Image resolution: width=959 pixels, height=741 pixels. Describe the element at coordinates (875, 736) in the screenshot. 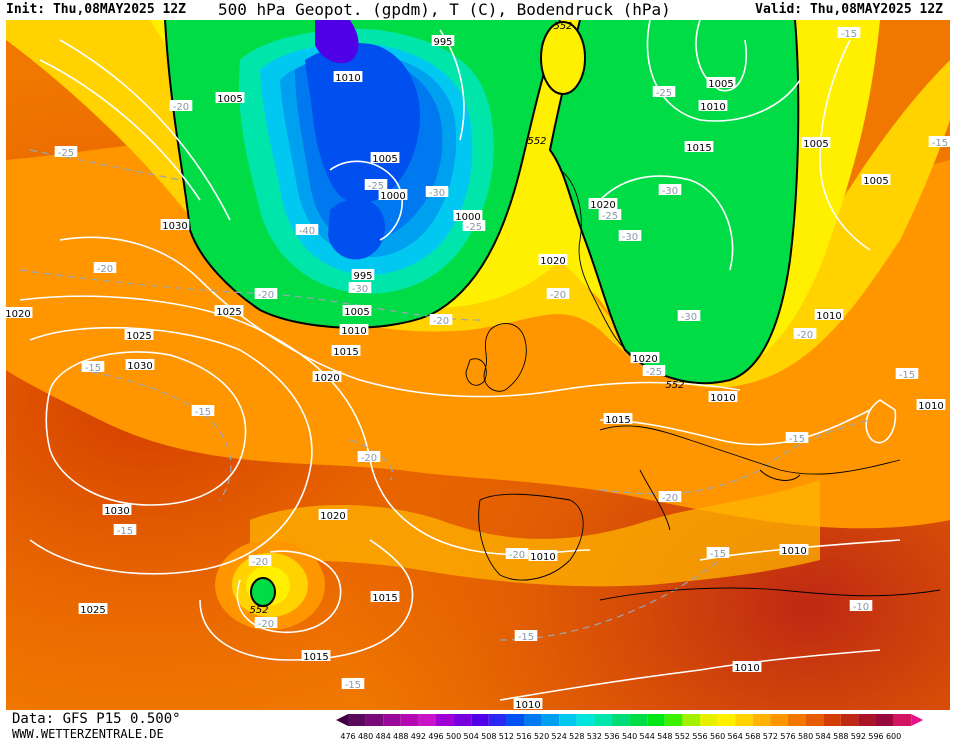

I see `colorbar-tick-label: 596` at that location.